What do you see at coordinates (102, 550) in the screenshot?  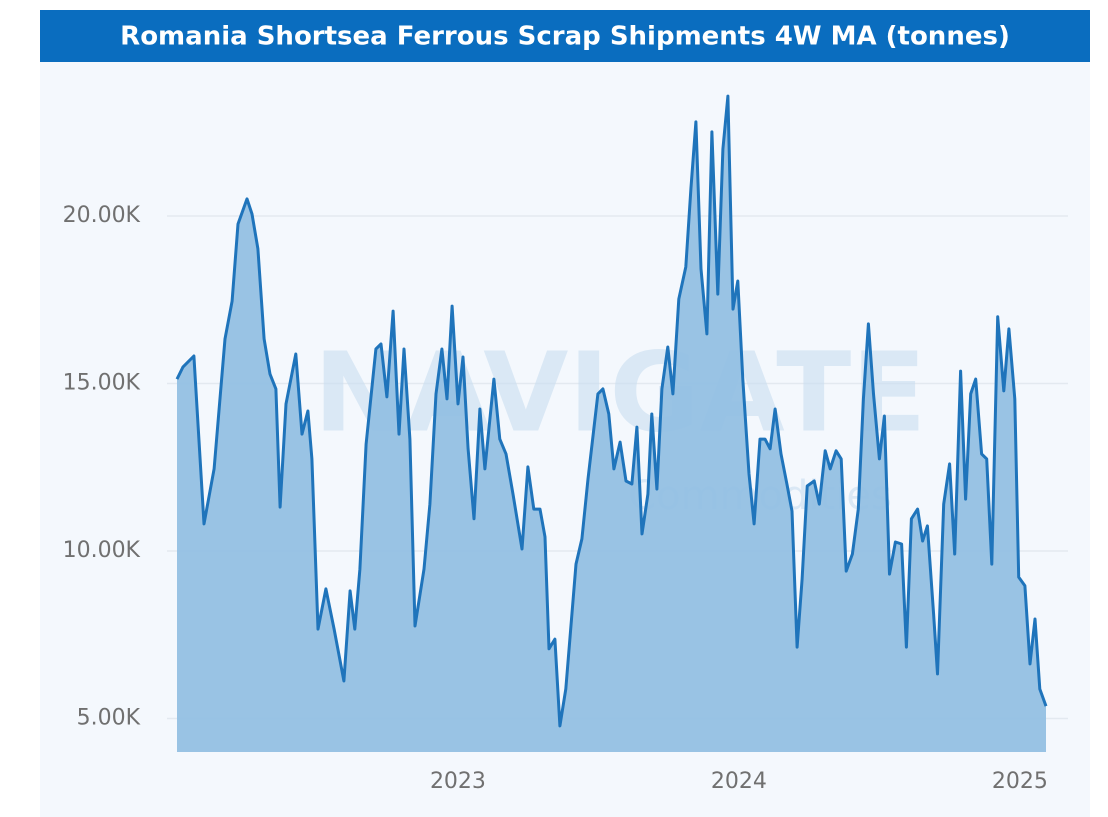 I see `y-tick-label: 10.00K` at bounding box center [102, 550].